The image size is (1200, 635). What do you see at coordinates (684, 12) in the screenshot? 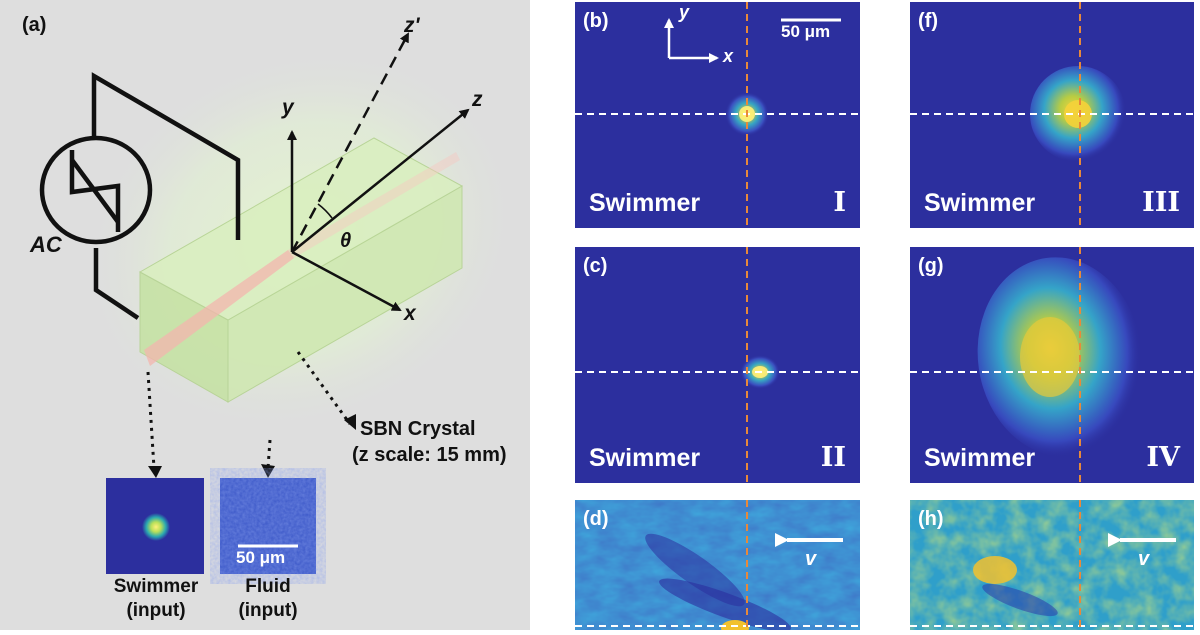
I see `panel-b-axis-y-label: y` at bounding box center [684, 12].